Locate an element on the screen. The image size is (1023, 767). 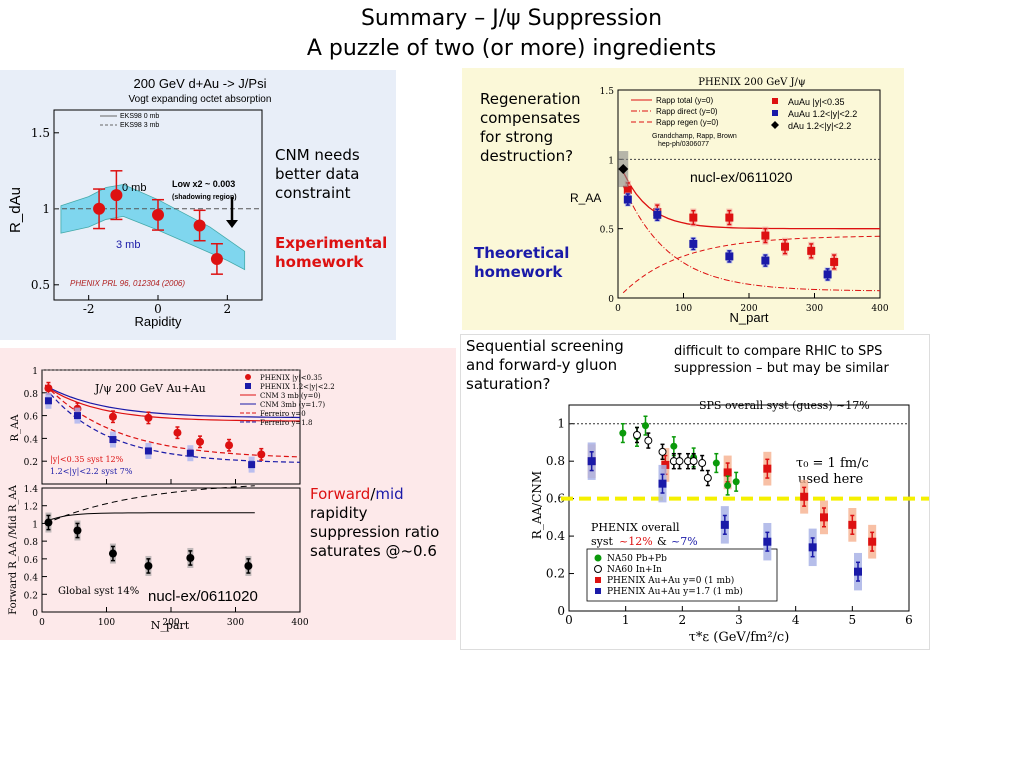
cnm-3mb-y0 is located at coordinates (172, 403).